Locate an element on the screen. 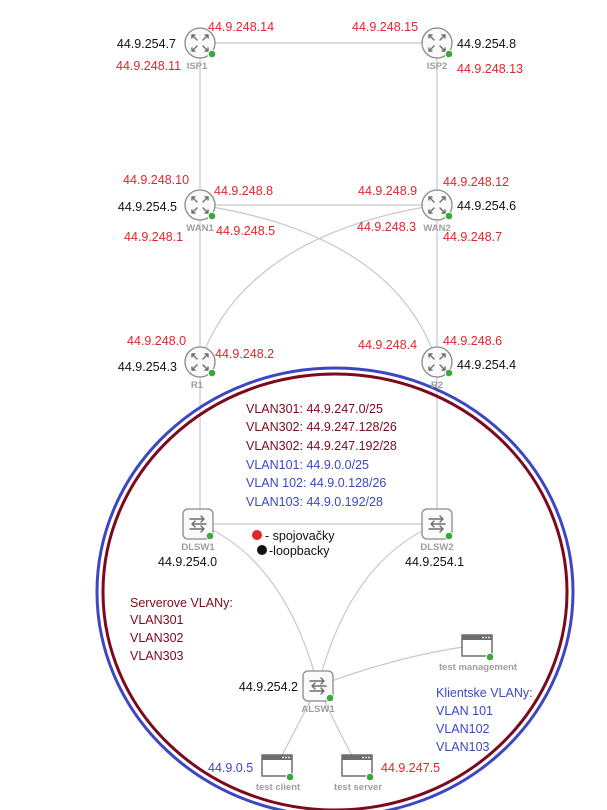 The image size is (607, 810). wan1-addr-d: 44.9.248.5 is located at coordinates (245, 231).